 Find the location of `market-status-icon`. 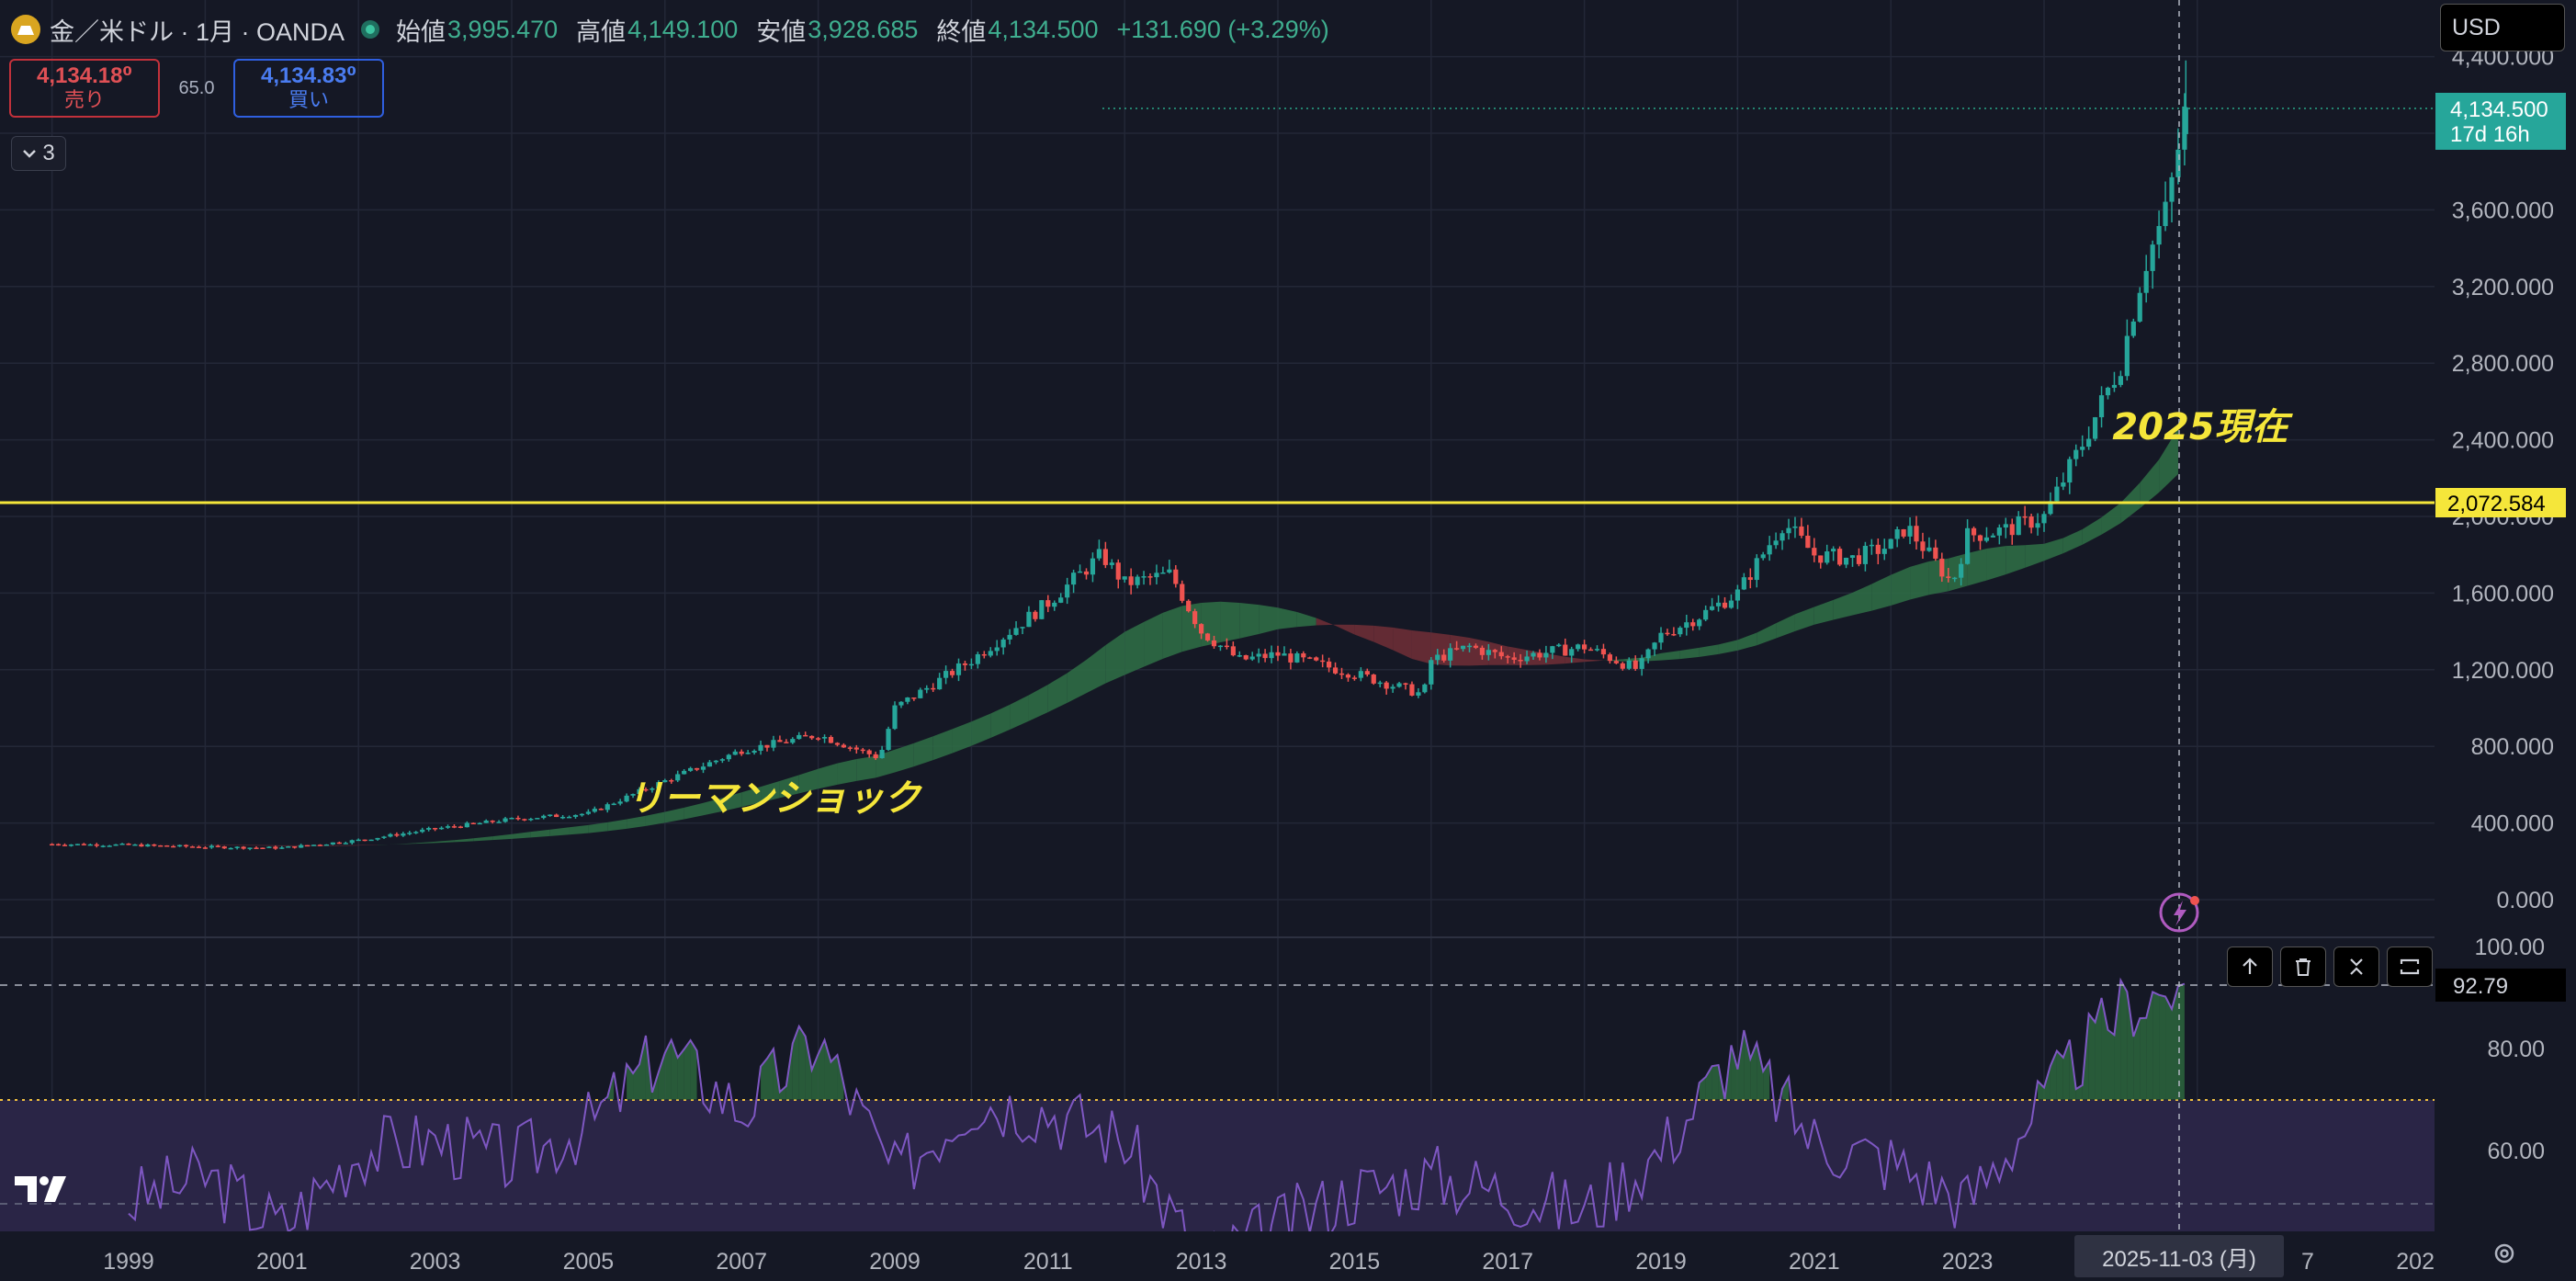

market-status-icon is located at coordinates (370, 30).